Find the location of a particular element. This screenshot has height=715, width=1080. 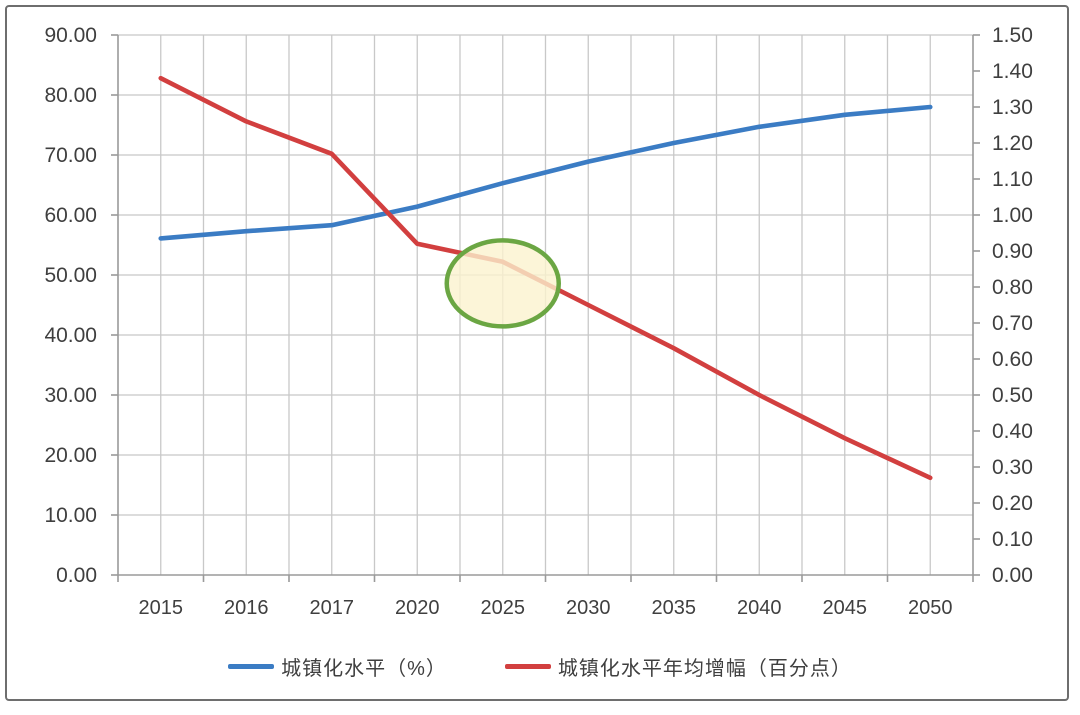

y-axis-right-tick-label: 0.80 is located at coordinates (1012, 287).